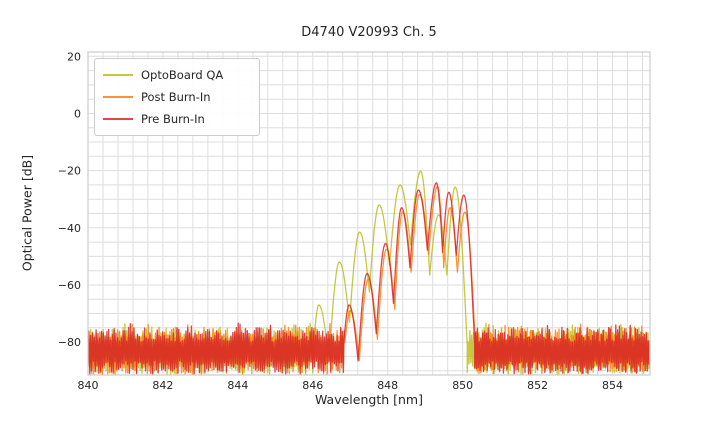 The width and height of the screenshot is (720, 432). I want to click on y-tick-label: −60, so click(69, 285).